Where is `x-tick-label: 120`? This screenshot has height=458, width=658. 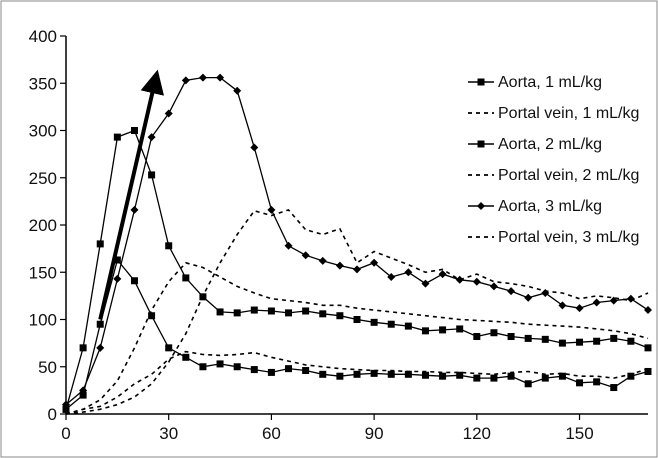 x-tick-label: 120 is located at coordinates (477, 433).